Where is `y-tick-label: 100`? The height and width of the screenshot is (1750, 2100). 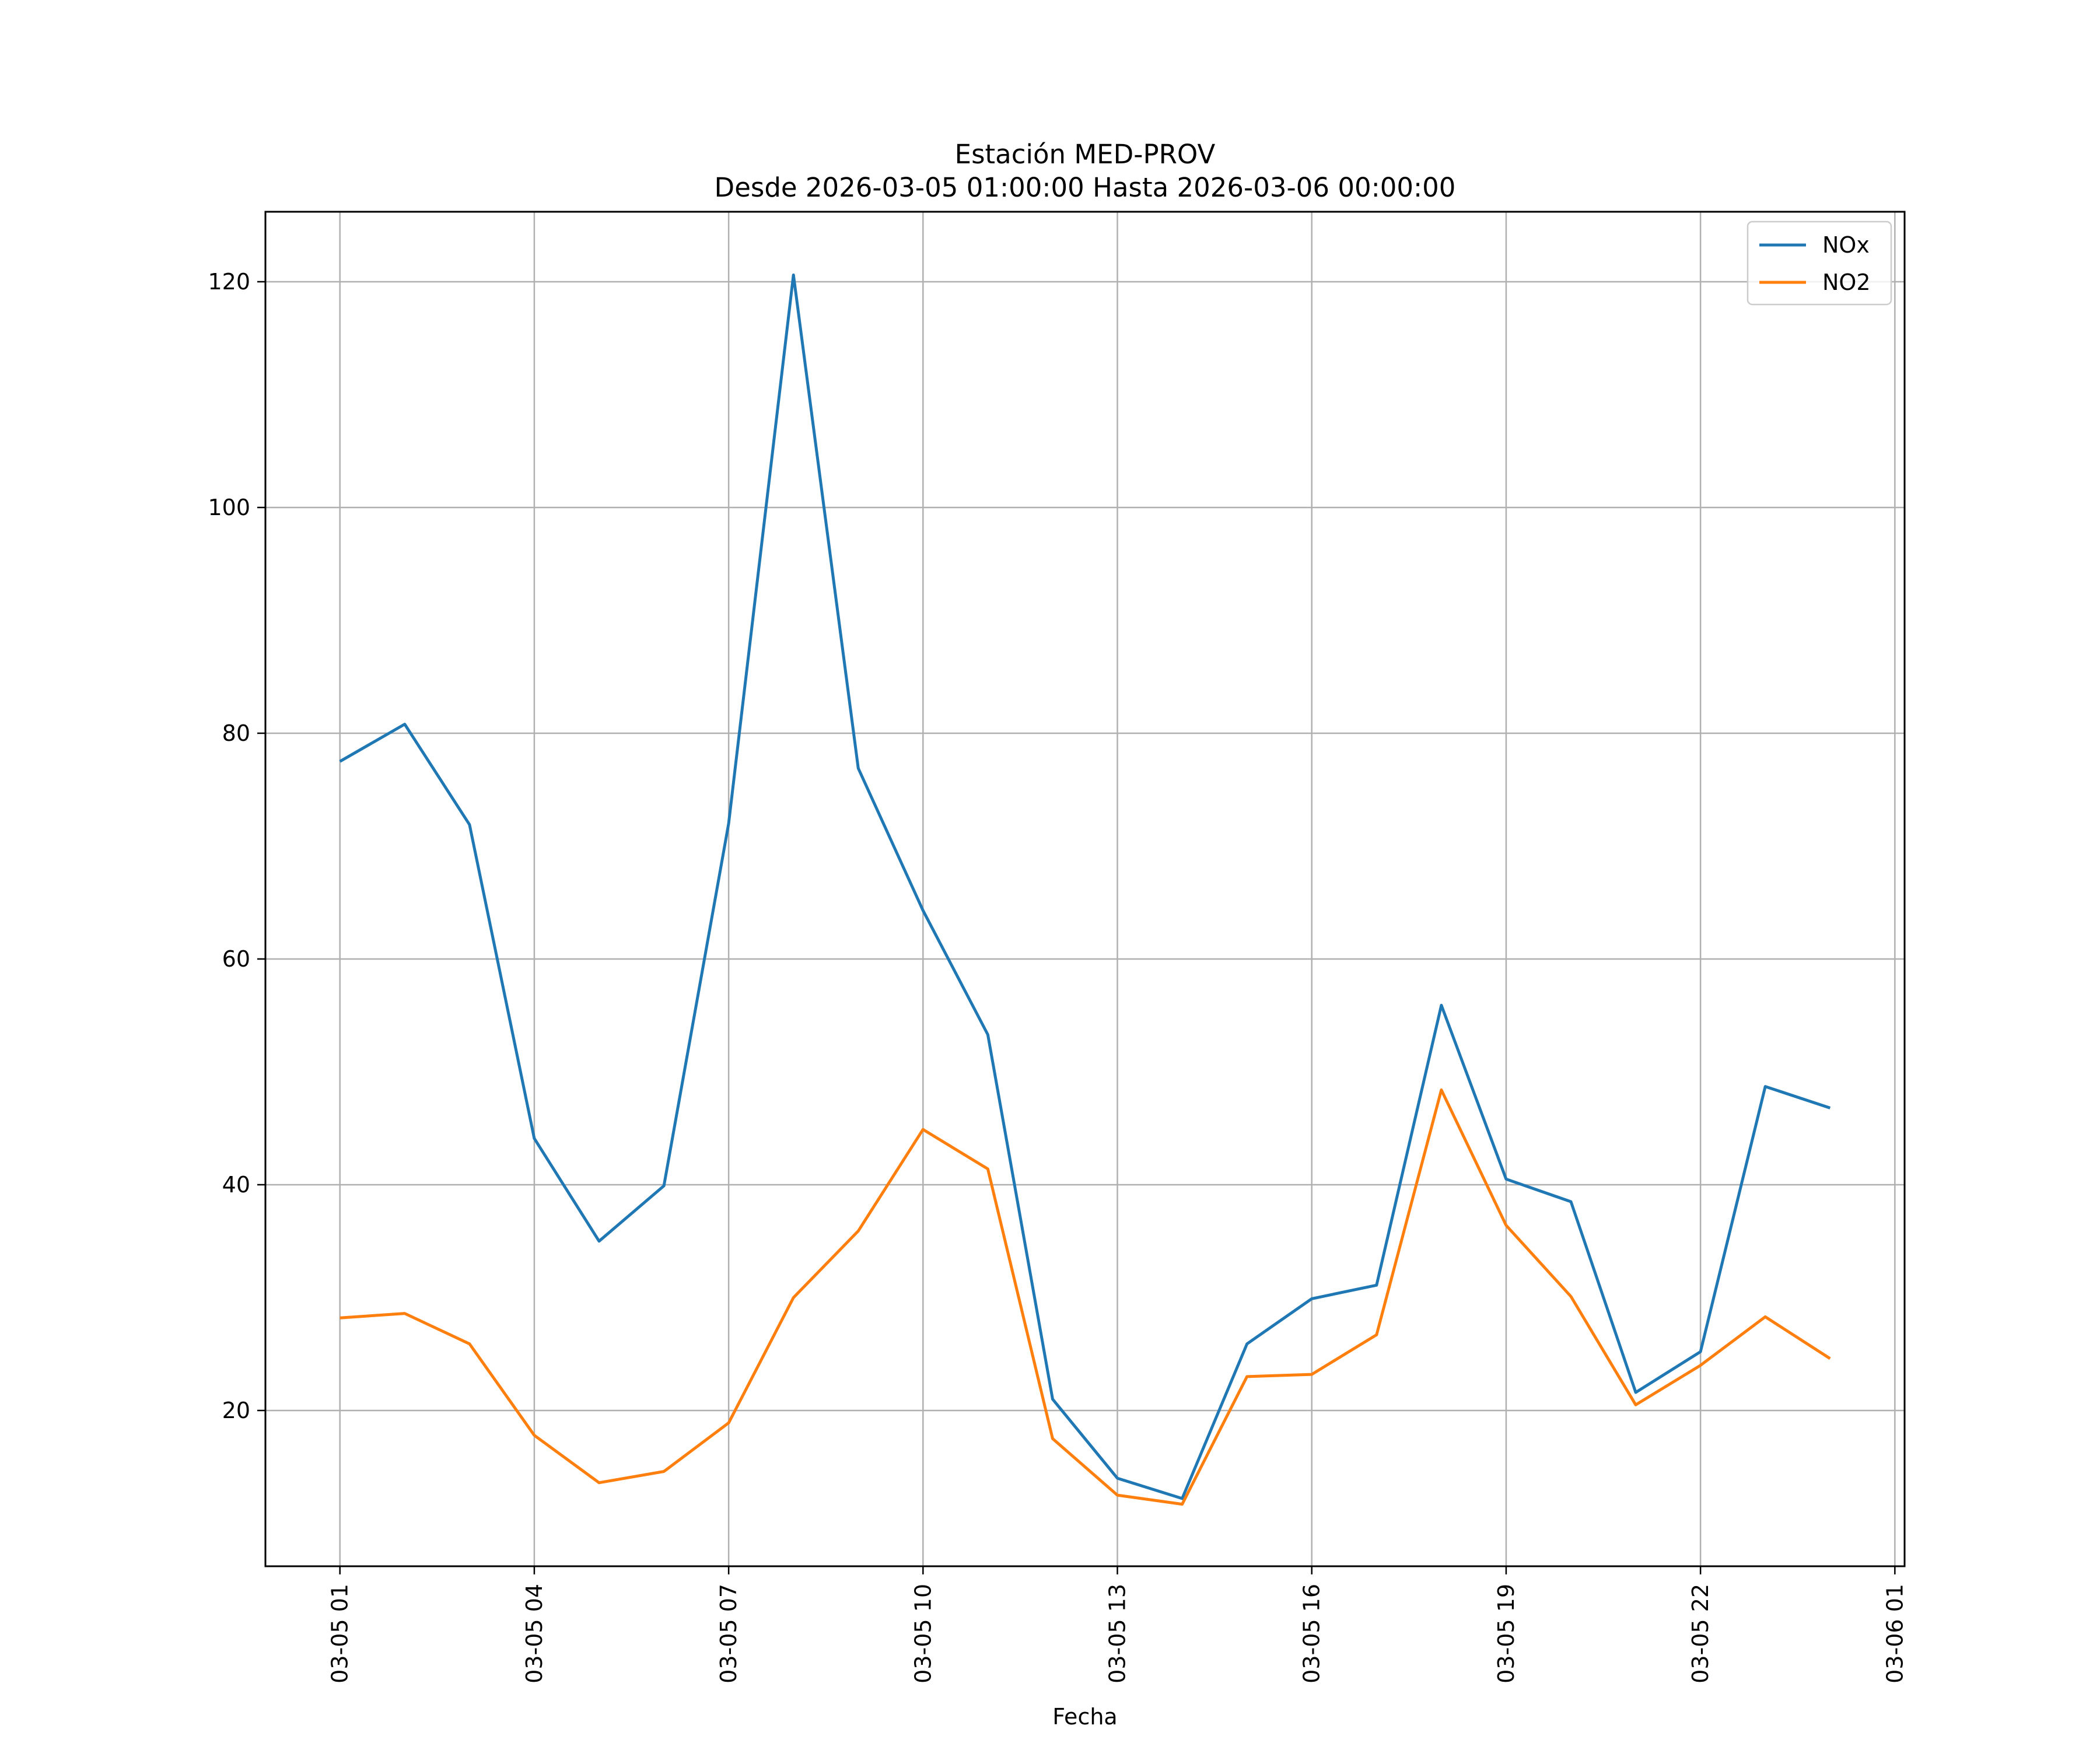
y-tick-label: 100 is located at coordinates (229, 508).